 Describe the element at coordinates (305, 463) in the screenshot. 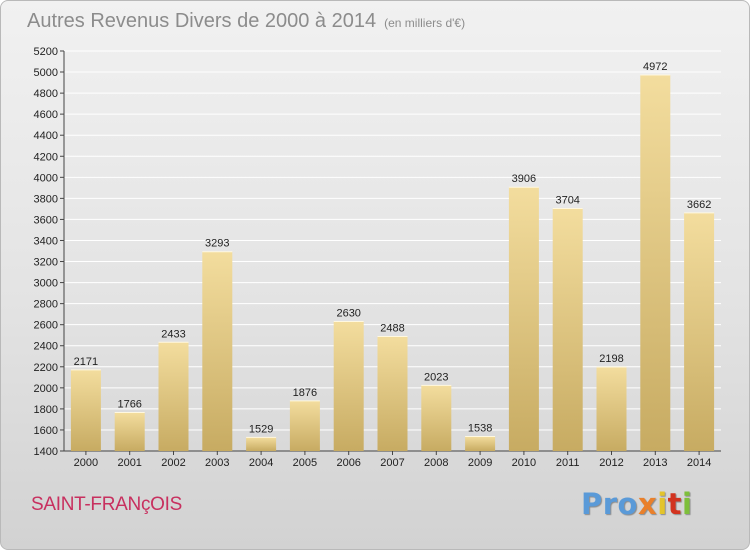

I see `x-tick-label: 2005` at that location.